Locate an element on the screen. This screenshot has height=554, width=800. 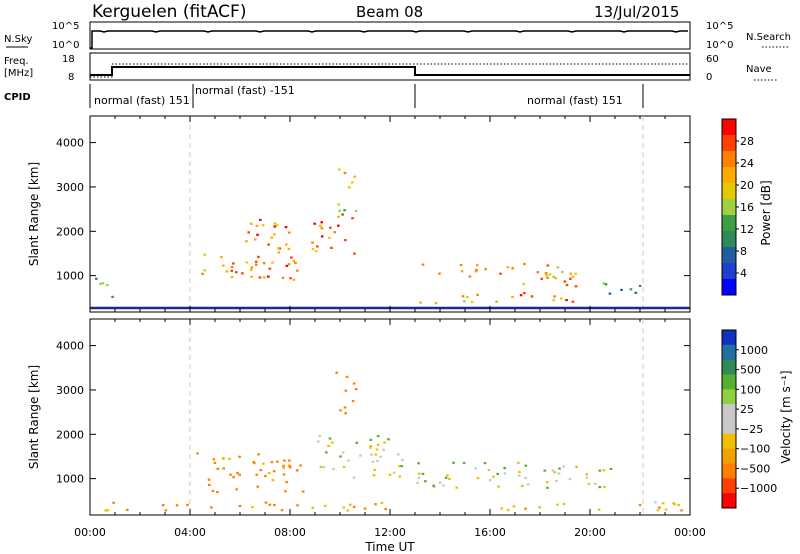
velocity-colorbar-tick-label: 1000 is located at coordinates (754, 350).